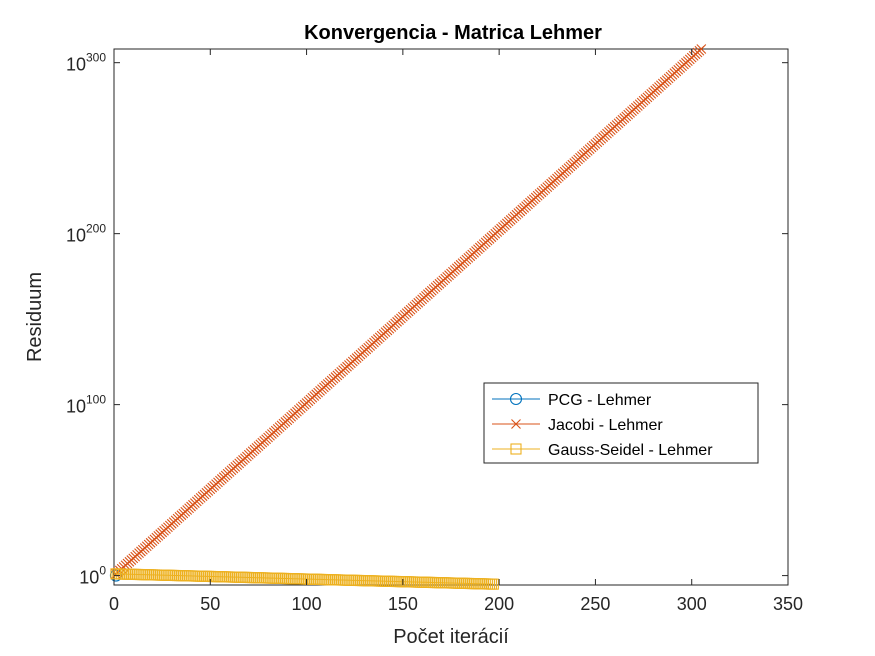  I want to click on legend-item: Jacobi - Lehmer, so click(577, 425).